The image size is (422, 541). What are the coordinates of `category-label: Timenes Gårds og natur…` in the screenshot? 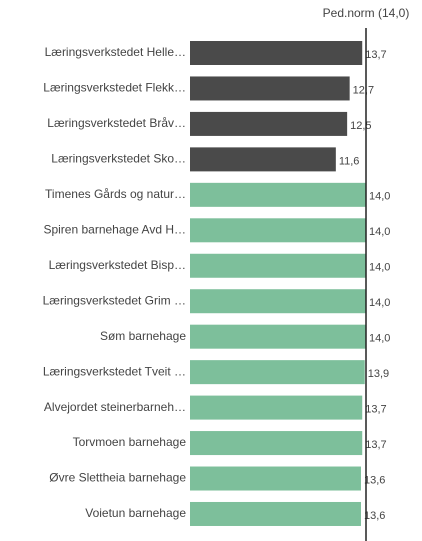 It's located at (115, 194).